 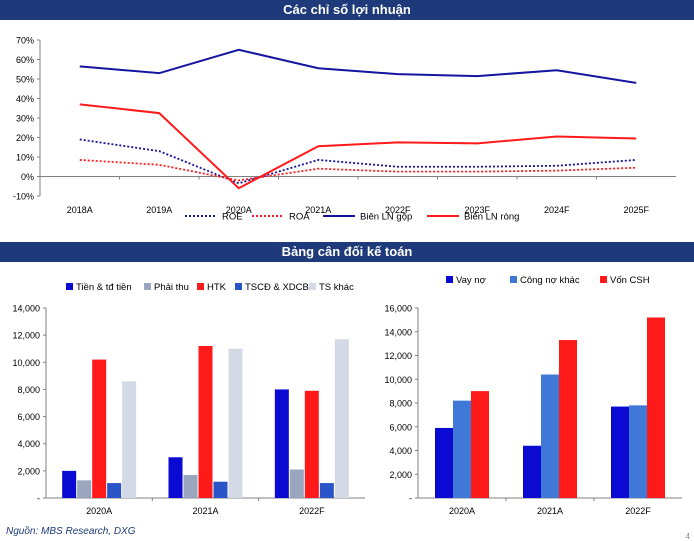 I want to click on legend-label-bien-ln-gop: Biên LN gộp, so click(x=386, y=217).